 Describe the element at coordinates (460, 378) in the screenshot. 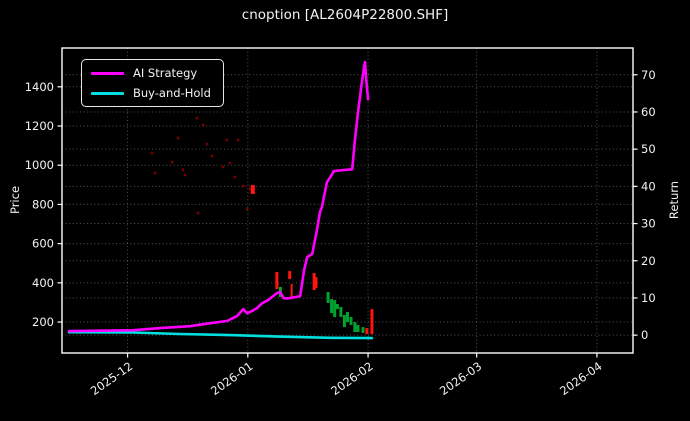

I see `x-tick-label: 2026-03` at that location.